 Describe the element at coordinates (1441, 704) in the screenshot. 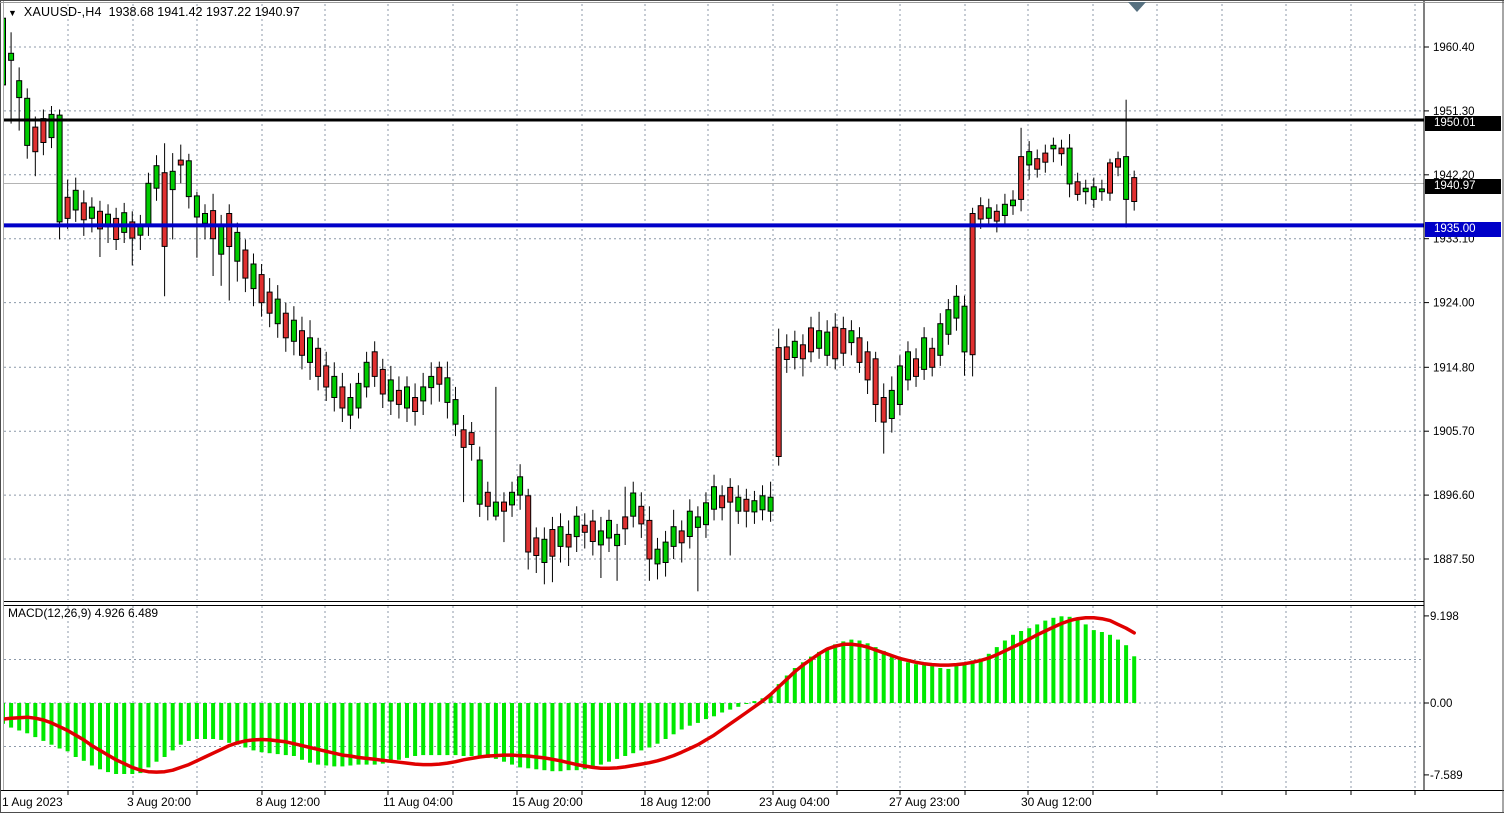

I see `svg-text: 0.00` at that location.